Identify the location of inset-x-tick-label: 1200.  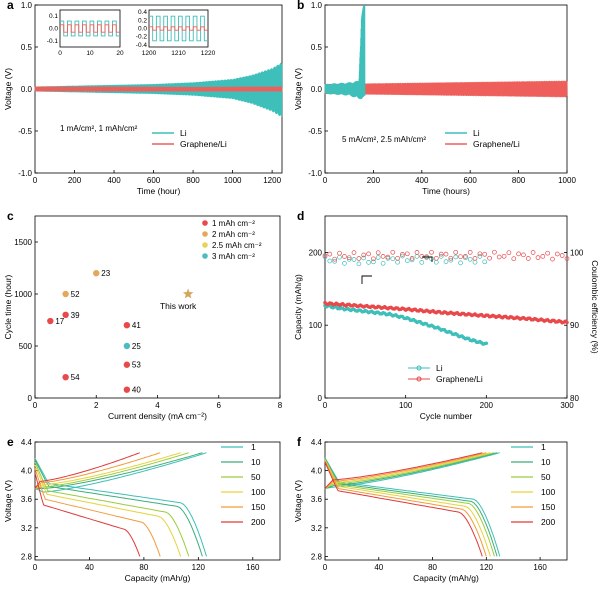
(149, 53).